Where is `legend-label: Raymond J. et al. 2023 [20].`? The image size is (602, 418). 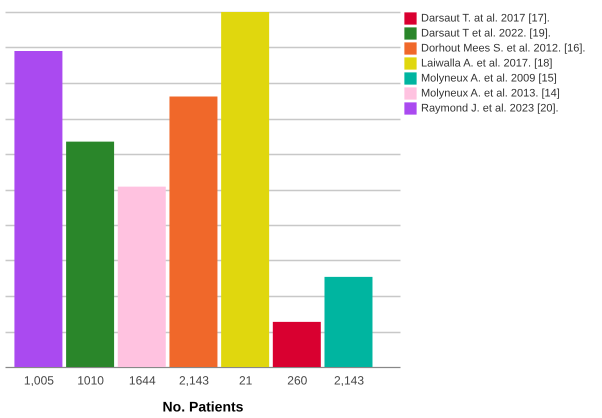 legend-label: Raymond J. et al. 2023 [20]. is located at coordinates (490, 108).